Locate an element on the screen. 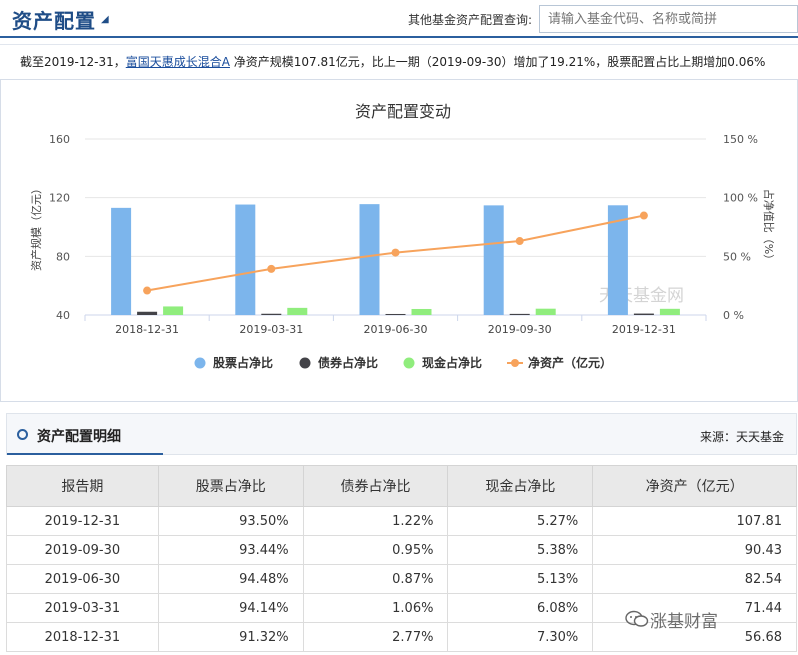 The height and width of the screenshot is (655, 798). x-tick-label: 2018-12-31 is located at coordinates (147, 329).